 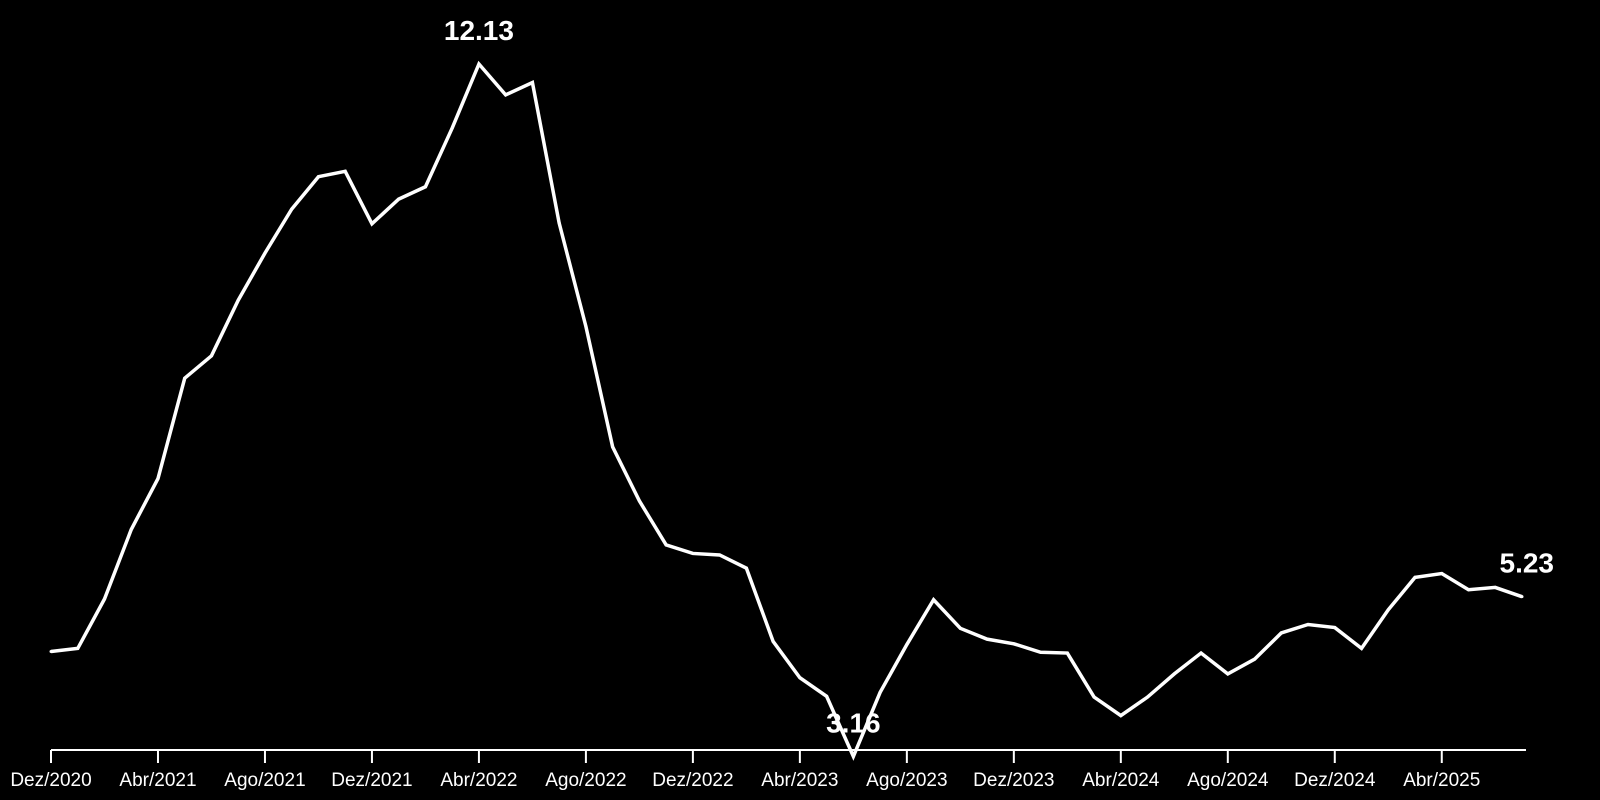 What do you see at coordinates (853, 722) in the screenshot?
I see `annotation-label: 3.16` at bounding box center [853, 722].